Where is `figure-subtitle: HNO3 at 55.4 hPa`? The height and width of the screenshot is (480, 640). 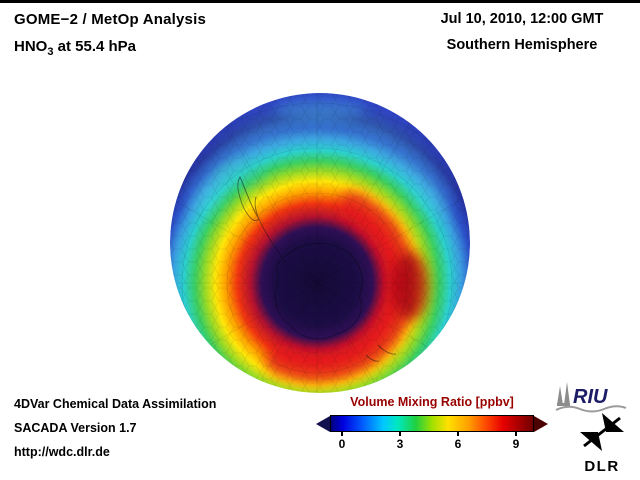 figure-subtitle: HNO3 at 55.4 hPa is located at coordinates (110, 48).